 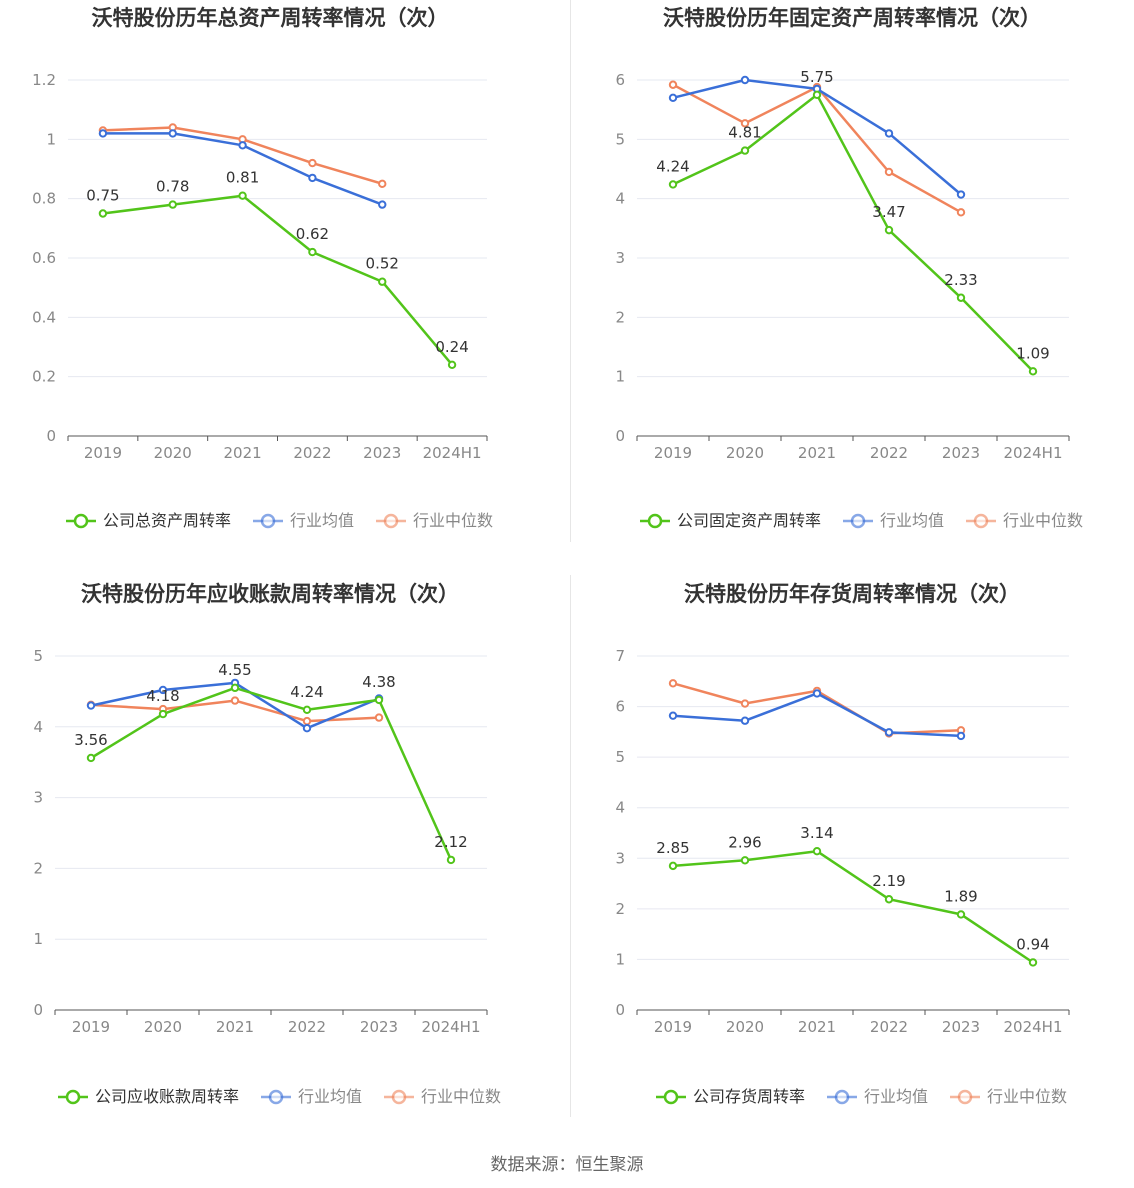 What do you see at coordinates (90, 740) in the screenshot?
I see `data-label: 3.56` at bounding box center [90, 740].